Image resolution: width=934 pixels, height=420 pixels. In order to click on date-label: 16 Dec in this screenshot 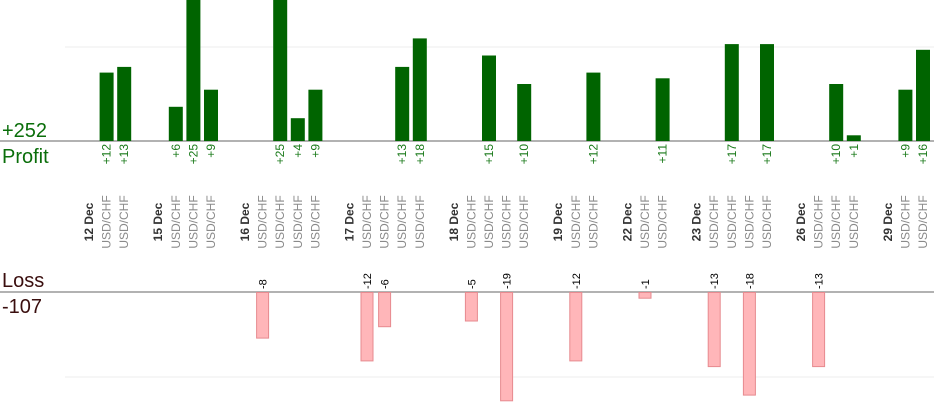, I will do `click(245, 221)`.